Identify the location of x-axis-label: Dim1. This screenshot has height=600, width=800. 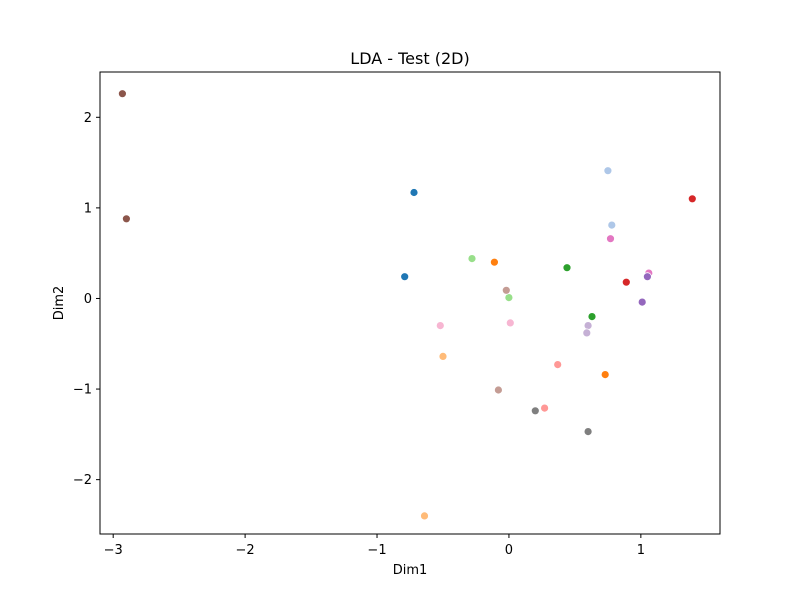
(410, 570).